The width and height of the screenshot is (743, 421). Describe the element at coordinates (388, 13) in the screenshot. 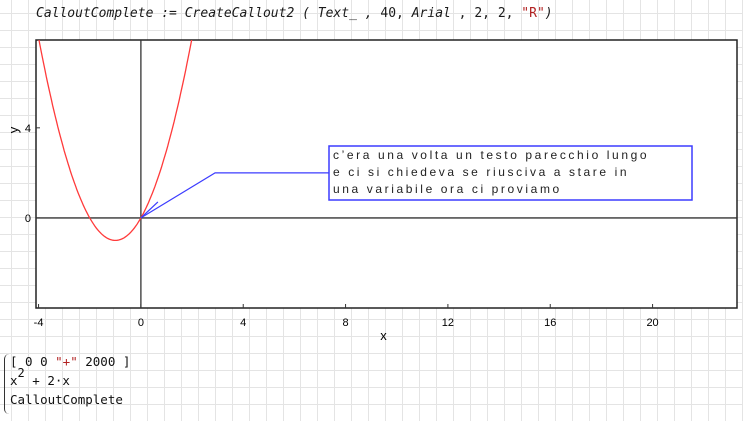

I see `arg-size: 40,` at that location.